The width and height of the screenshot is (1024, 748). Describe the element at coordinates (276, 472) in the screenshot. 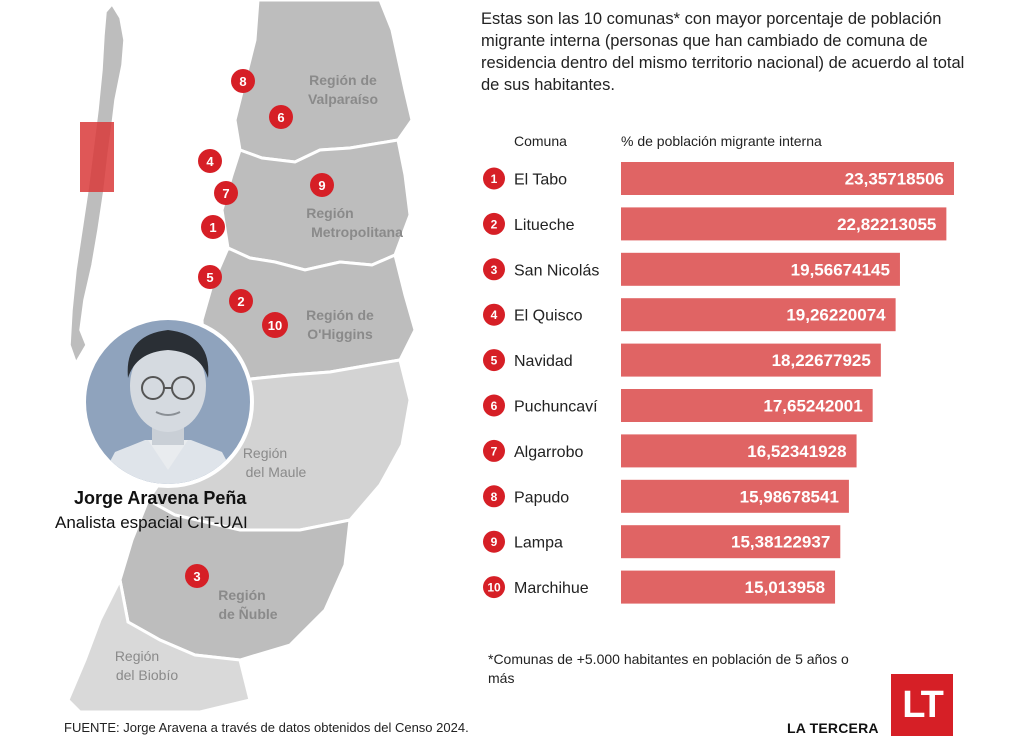

I see `region-label-maule-2: del Maule` at that location.